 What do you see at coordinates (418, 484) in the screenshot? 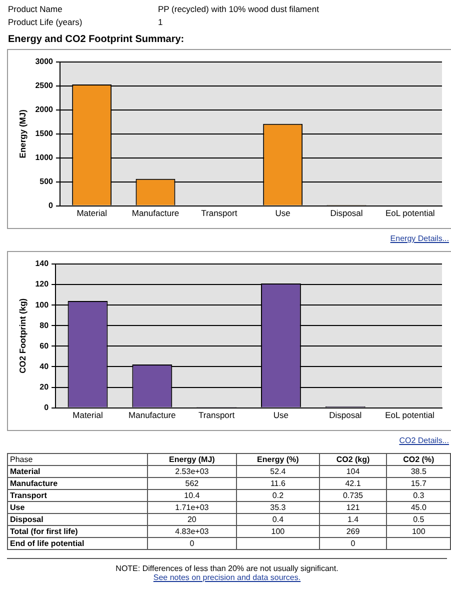
I see `data-label: 15.7` at bounding box center [418, 484].